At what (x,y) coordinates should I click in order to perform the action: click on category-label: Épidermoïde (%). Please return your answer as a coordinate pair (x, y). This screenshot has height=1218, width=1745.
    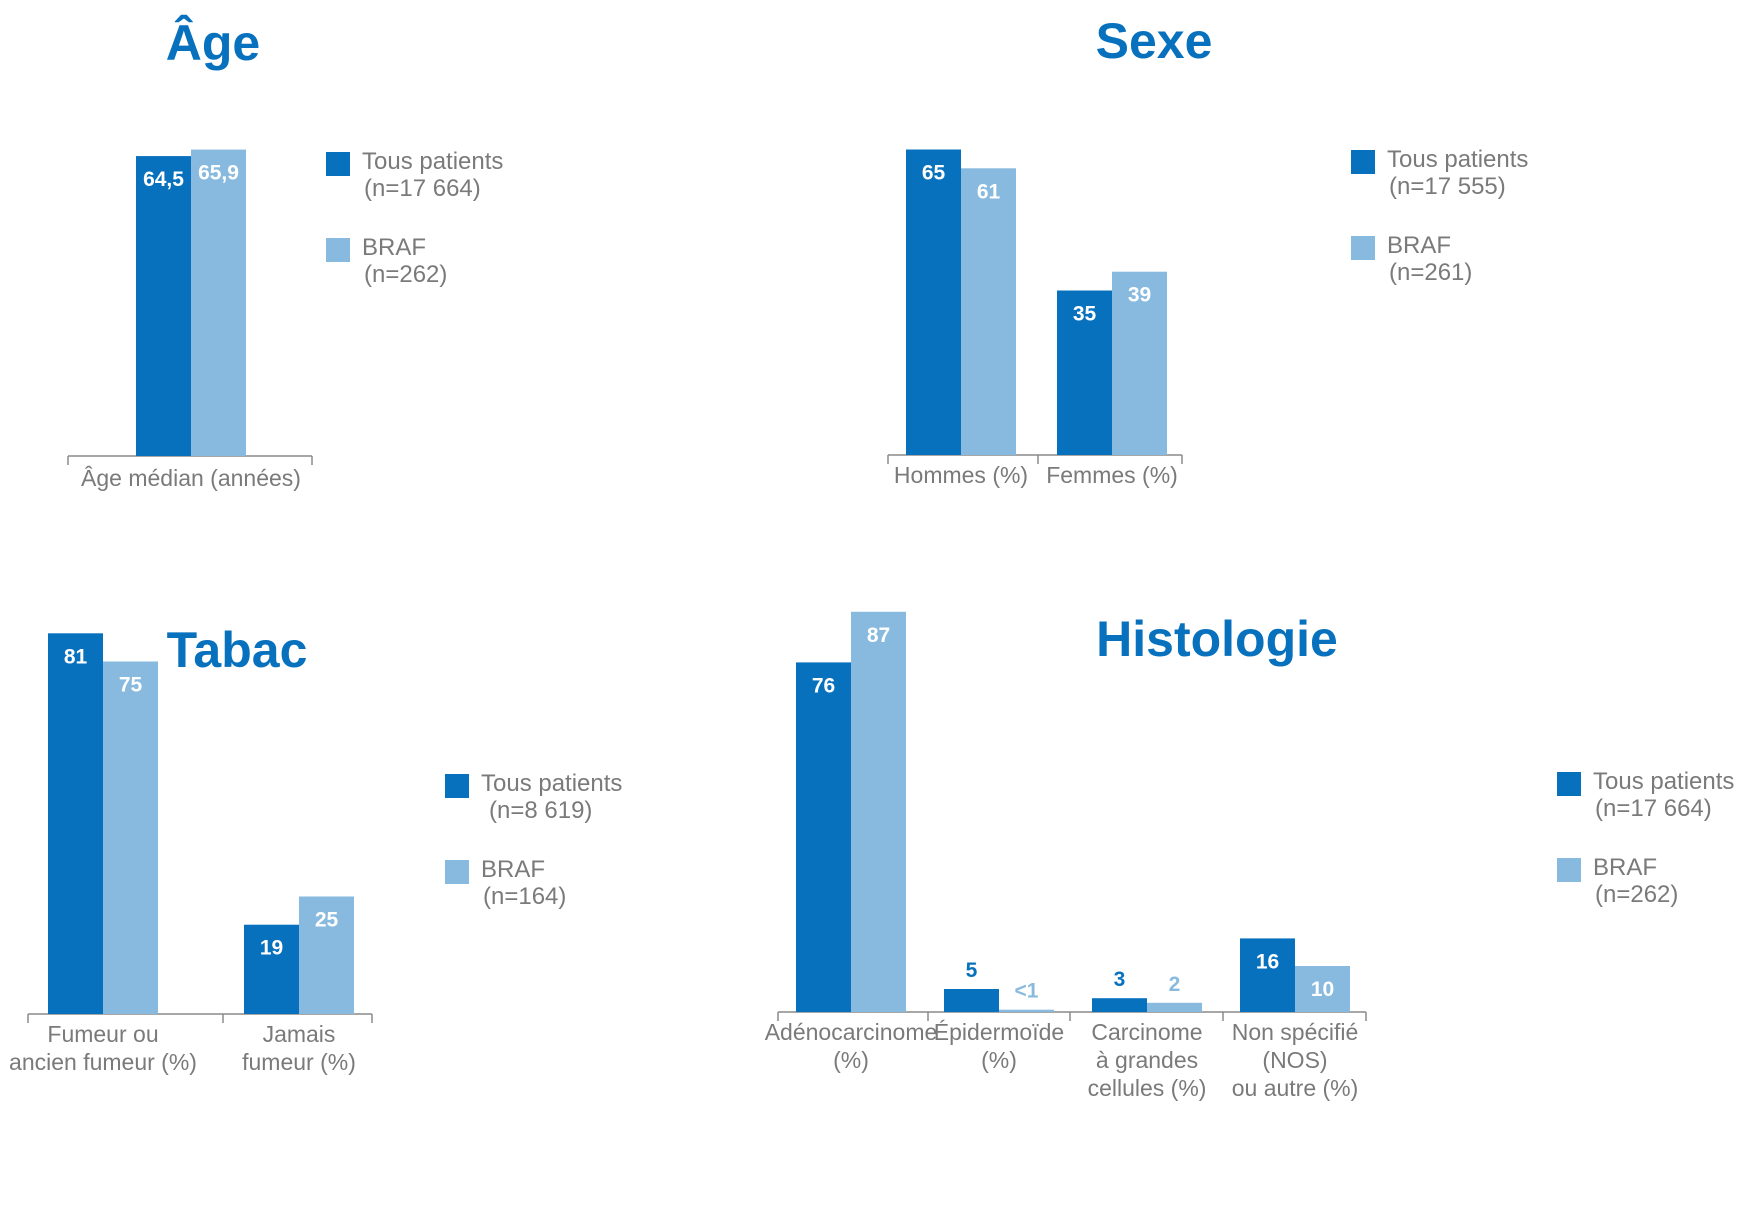
    Looking at the image, I should click on (999, 1046).